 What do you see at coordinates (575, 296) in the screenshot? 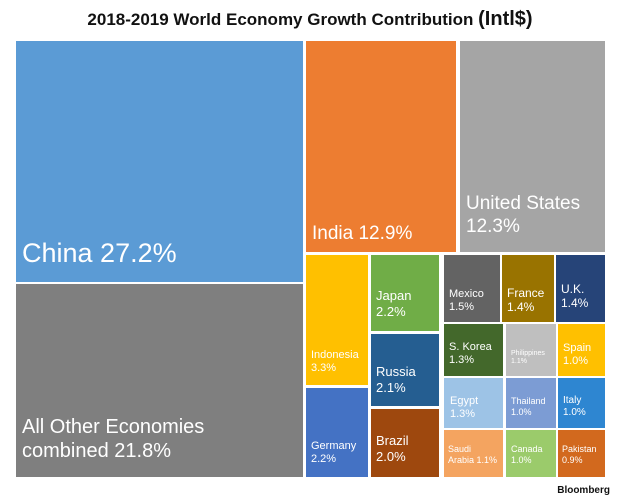
I see `tile-label-u-k: U.K. 1.4%` at bounding box center [575, 296].